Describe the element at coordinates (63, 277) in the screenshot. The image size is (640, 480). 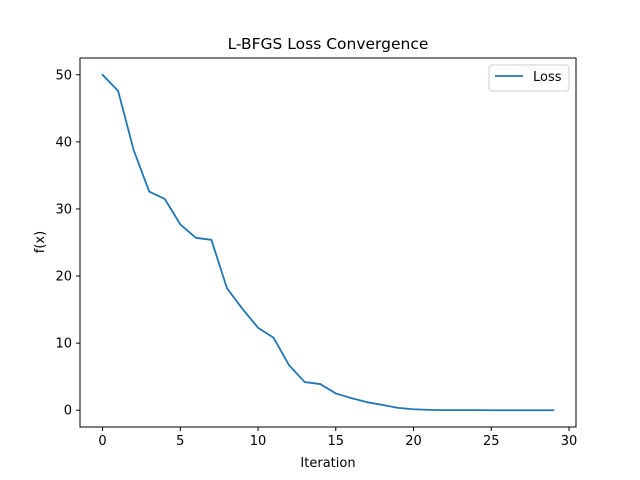
I see `y-tick-label: 20` at that location.